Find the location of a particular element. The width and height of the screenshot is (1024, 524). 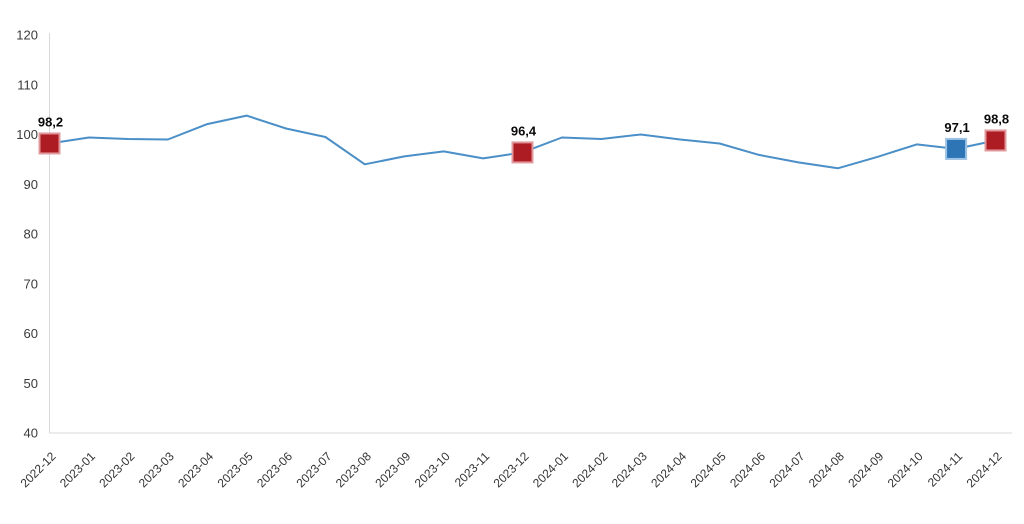

y-axis-tick-label: 100 is located at coordinates (27, 134).